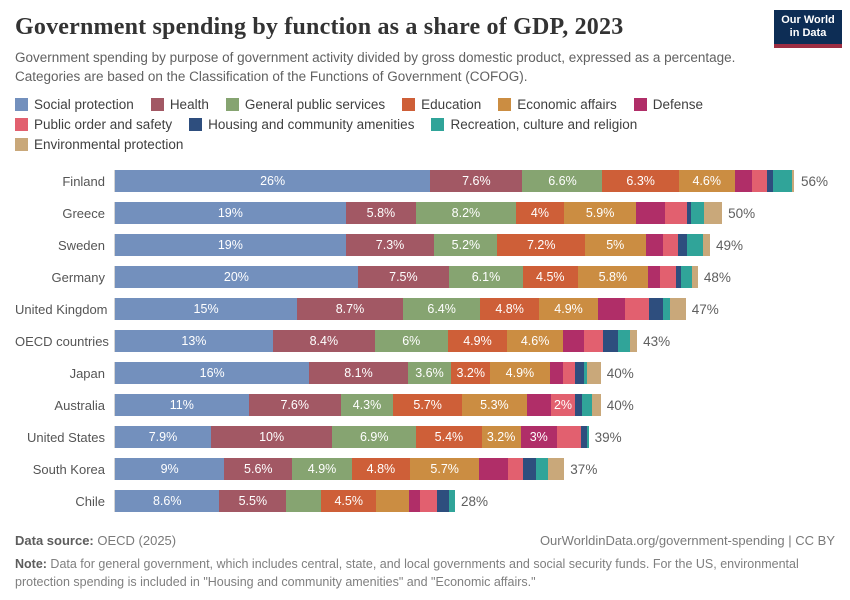  I want to click on bar-segment: 6.3%, so click(640, 181).